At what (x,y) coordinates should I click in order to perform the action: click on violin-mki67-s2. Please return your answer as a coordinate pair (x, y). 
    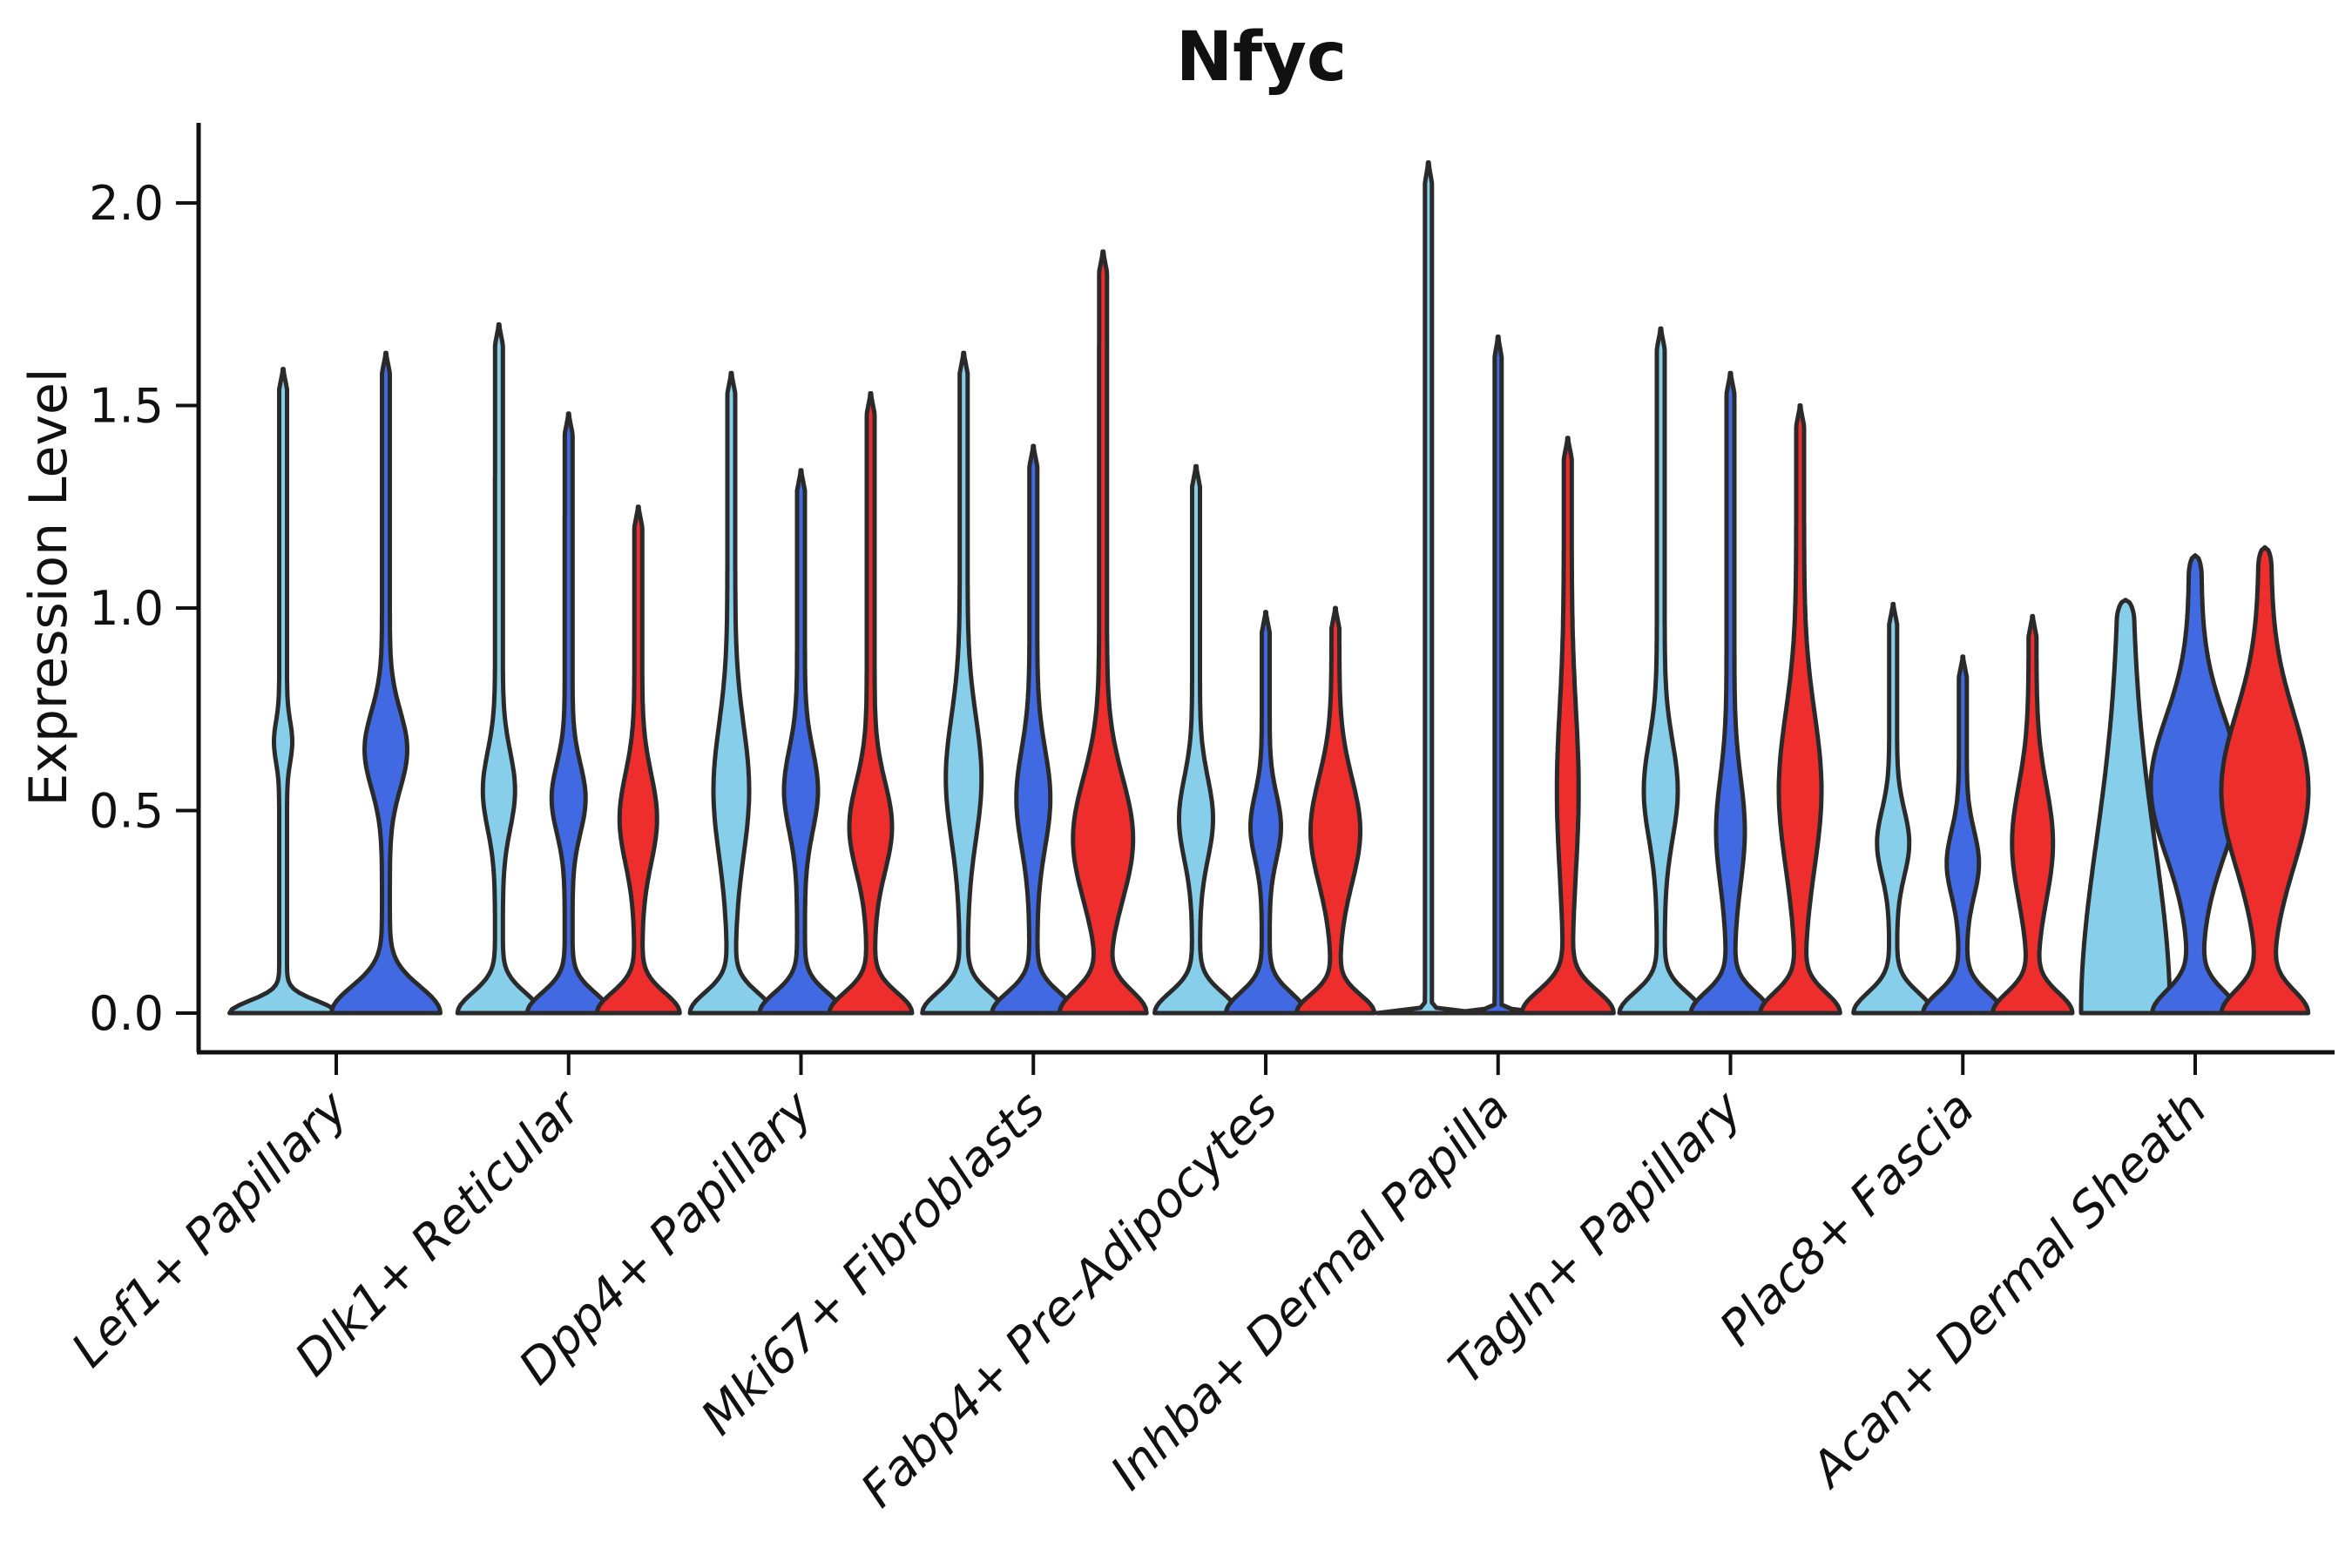
    Looking at the image, I should click on (1034, 729).